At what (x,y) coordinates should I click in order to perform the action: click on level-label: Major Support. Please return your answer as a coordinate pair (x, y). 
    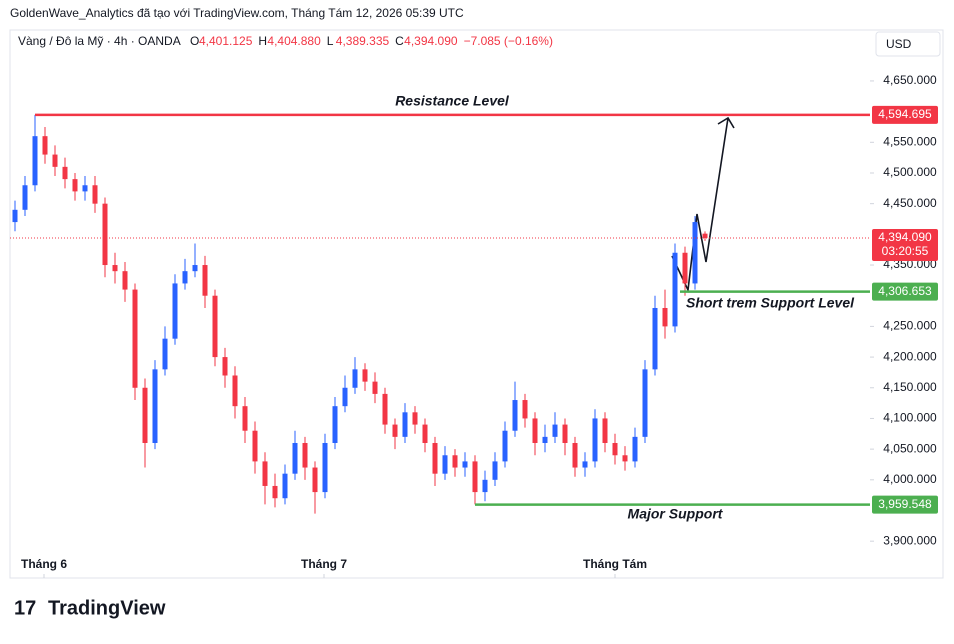
    Looking at the image, I should click on (676, 513).